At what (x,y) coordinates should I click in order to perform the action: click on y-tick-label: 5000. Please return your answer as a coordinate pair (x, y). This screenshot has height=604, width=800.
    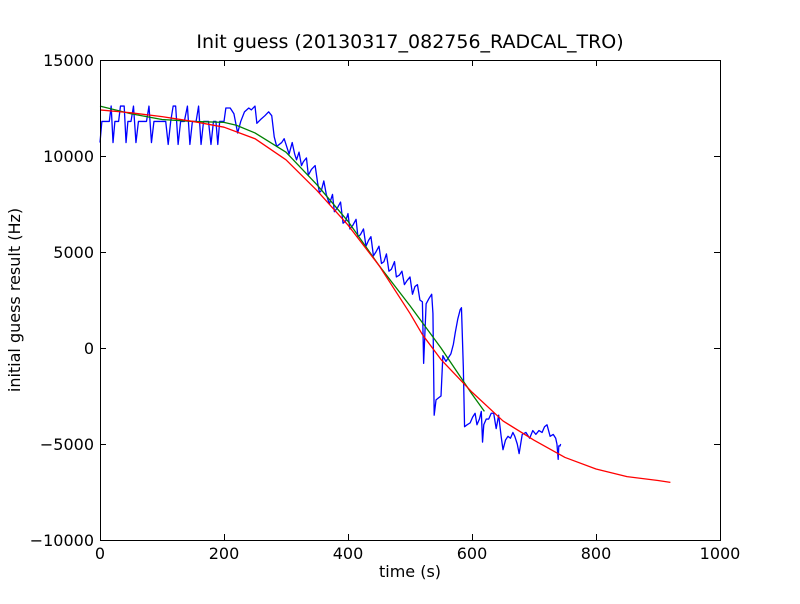
    Looking at the image, I should click on (73, 252).